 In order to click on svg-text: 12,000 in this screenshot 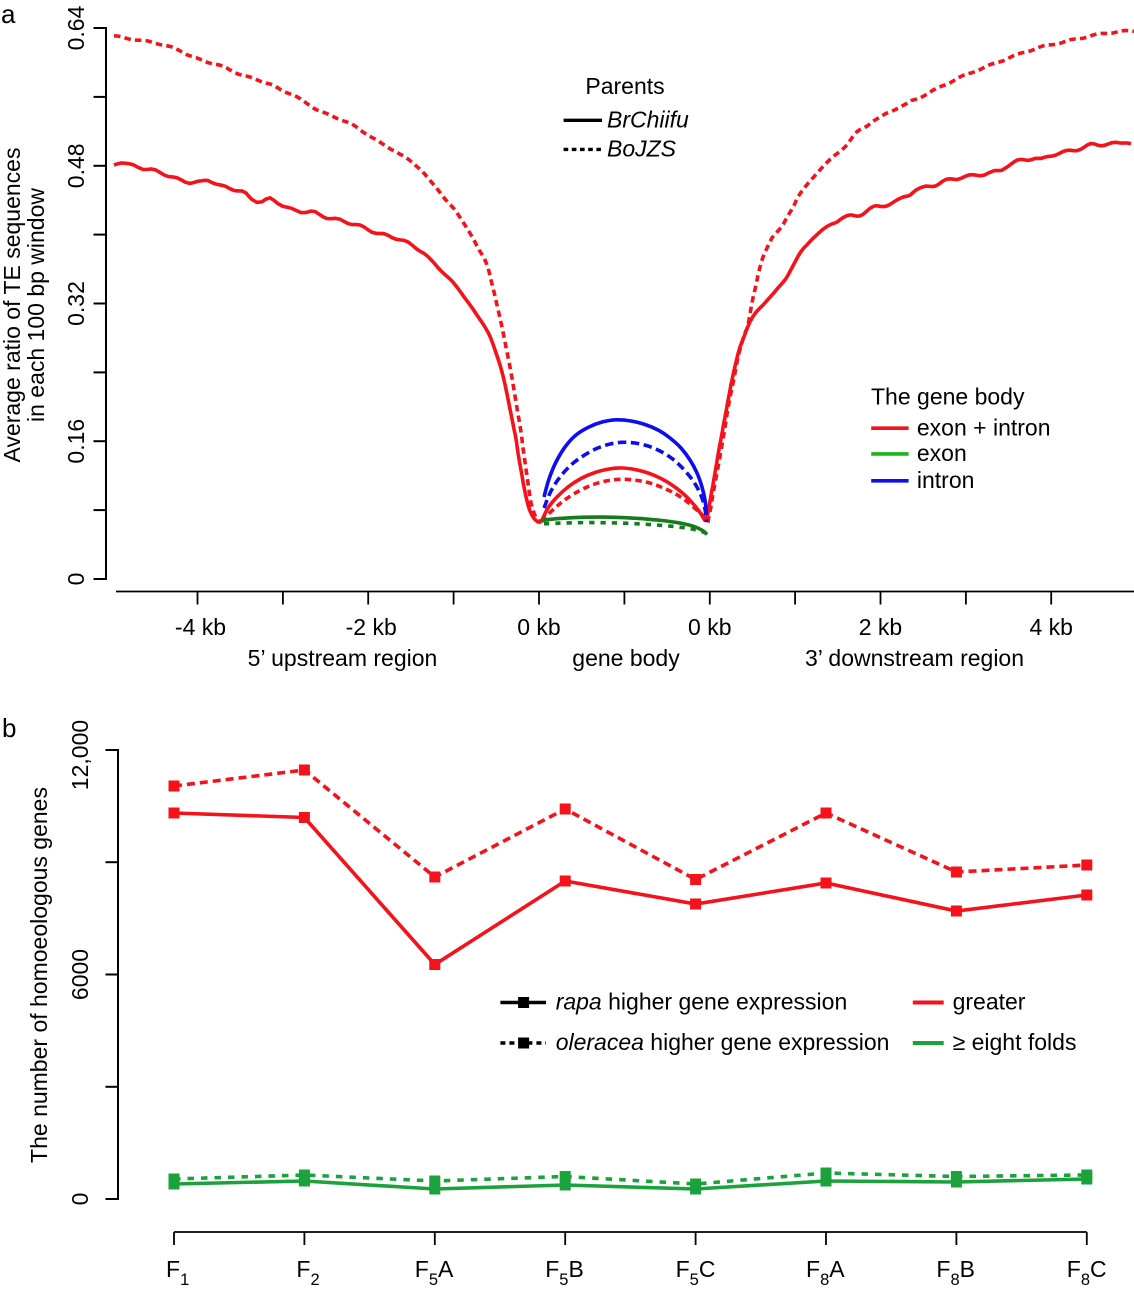, I will do `click(80, 755)`.